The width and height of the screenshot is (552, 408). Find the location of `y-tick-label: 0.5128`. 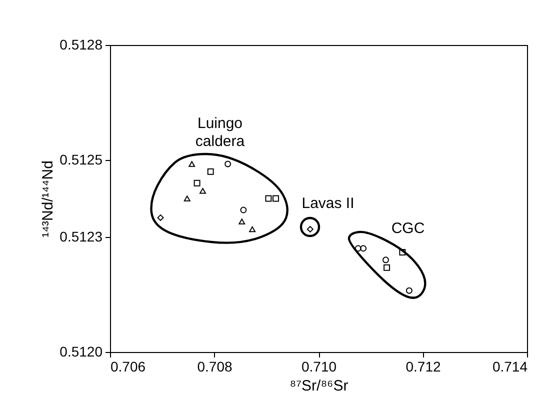

y-tick-label: 0.5128 is located at coordinates (81, 44).